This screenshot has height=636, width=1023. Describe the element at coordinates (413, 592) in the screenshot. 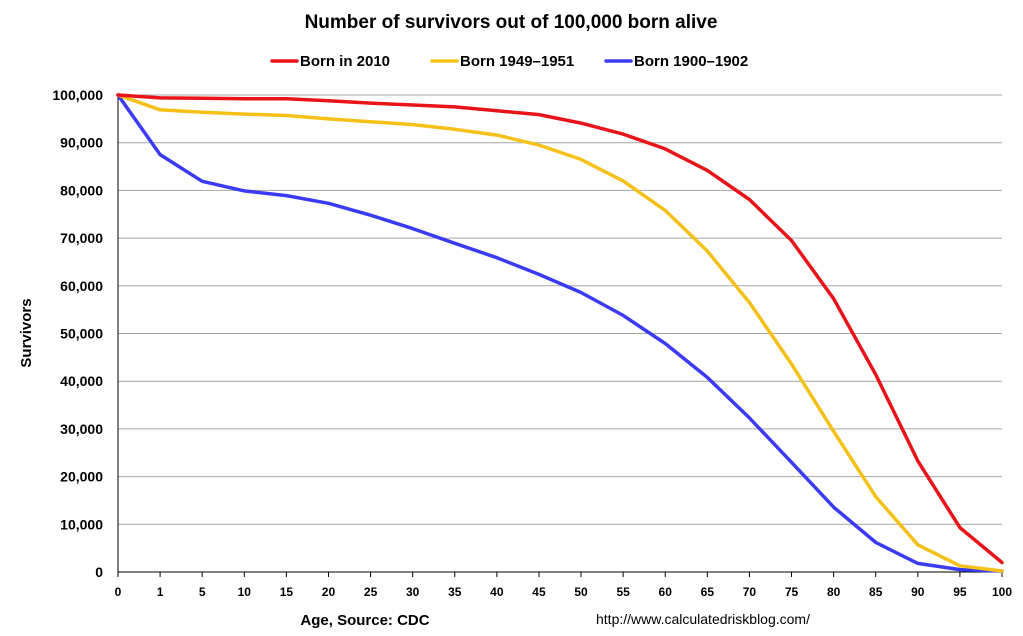

I see `x-tick-label: 30` at that location.